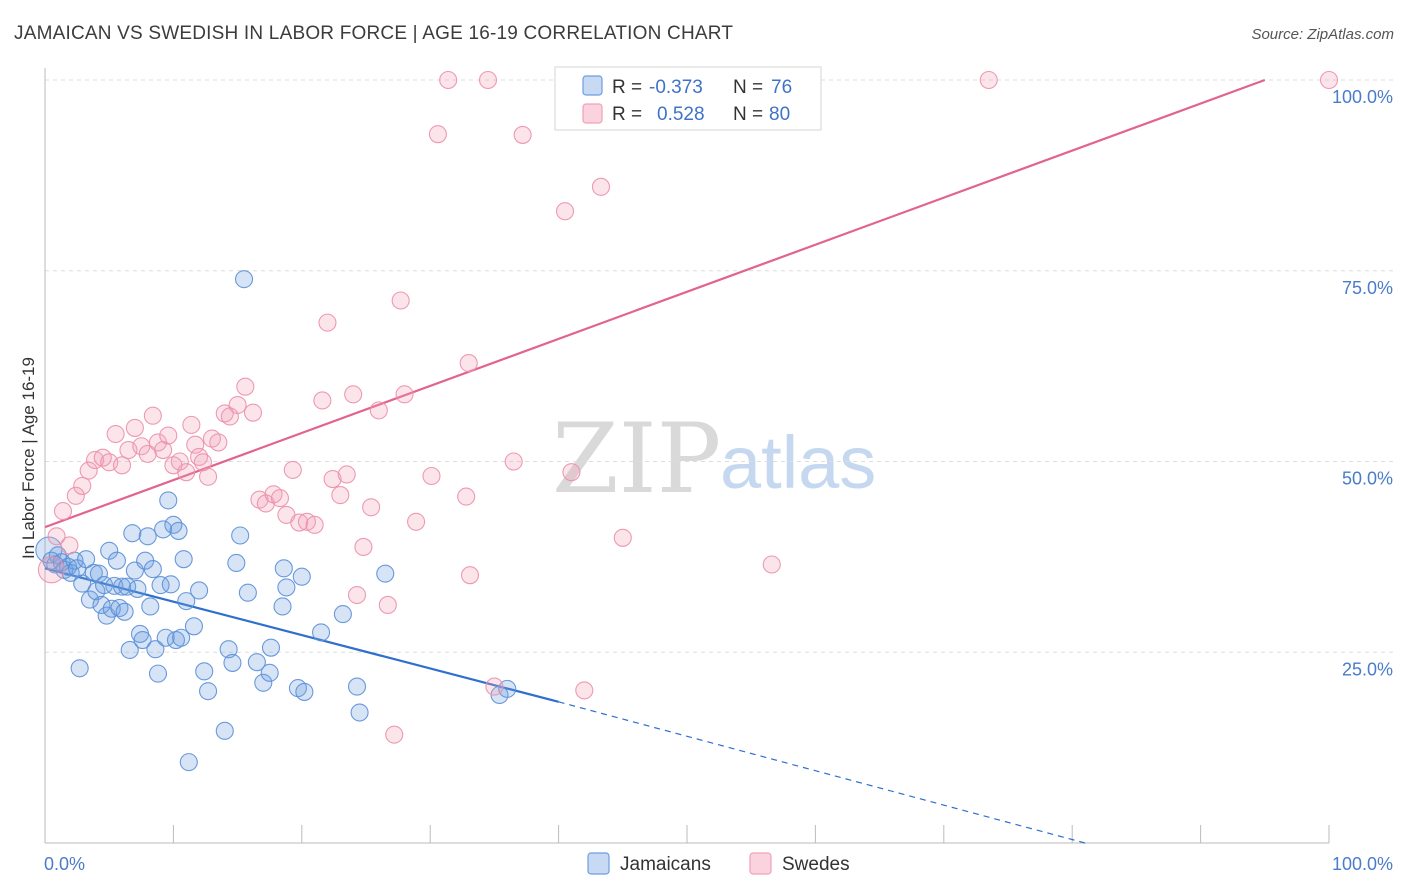 The height and width of the screenshot is (892, 1406). I want to click on bottom-legend-swedes: Swedes, so click(816, 864).